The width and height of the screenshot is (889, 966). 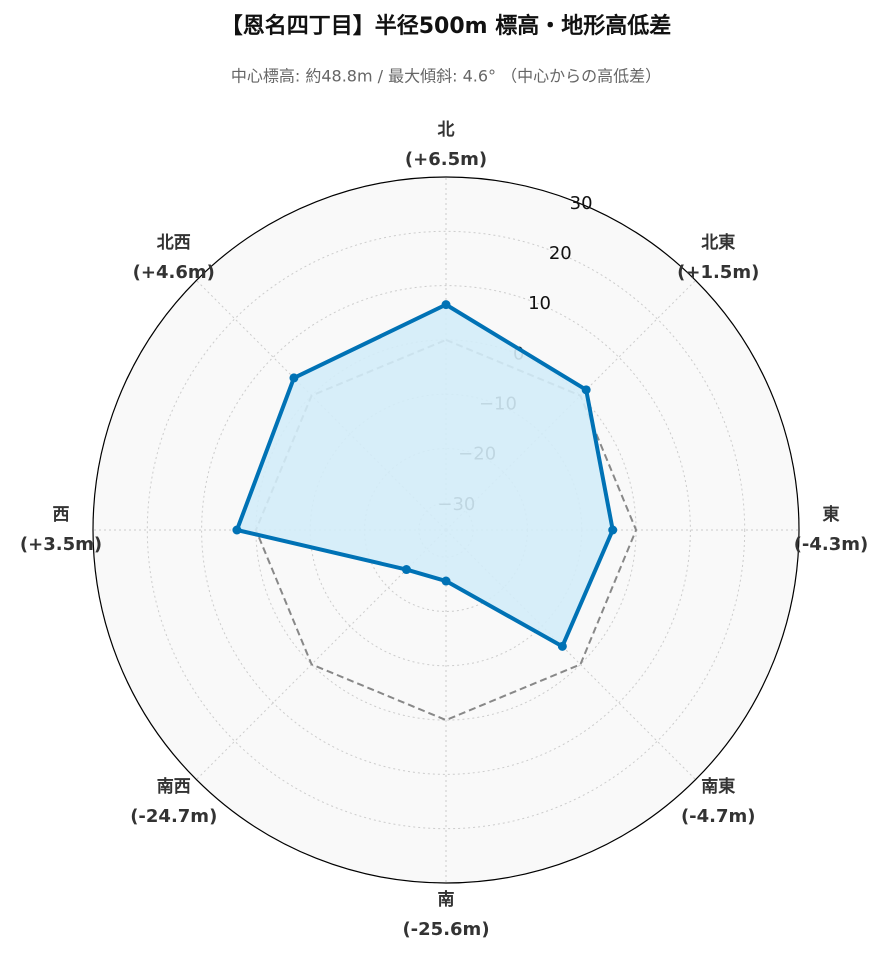 I want to click on value-label: (+1.5m), so click(x=718, y=272).